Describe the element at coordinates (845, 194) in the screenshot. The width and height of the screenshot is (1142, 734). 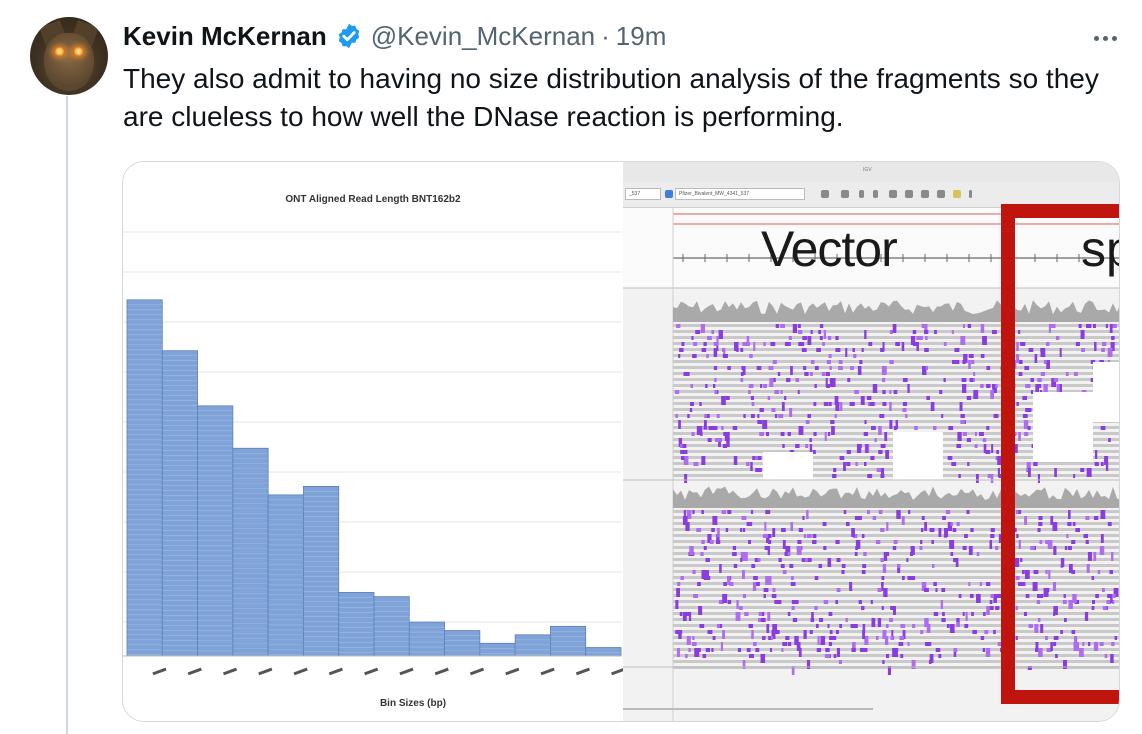
I see `home-icon` at that location.